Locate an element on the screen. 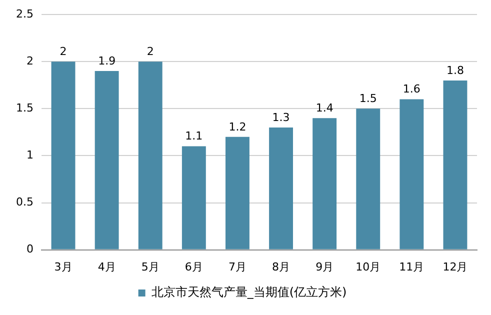  data-label: 1.1 is located at coordinates (194, 136).